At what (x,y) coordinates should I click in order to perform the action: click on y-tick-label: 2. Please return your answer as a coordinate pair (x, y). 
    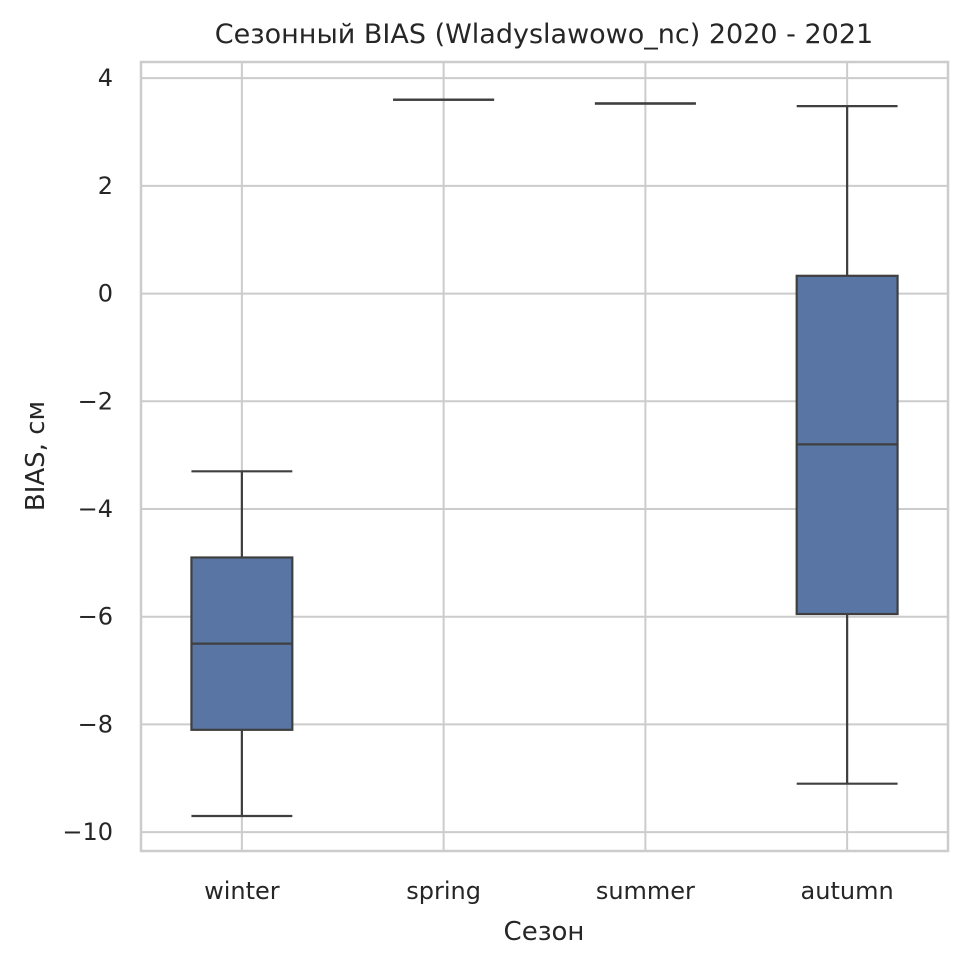
    Looking at the image, I should click on (105, 186).